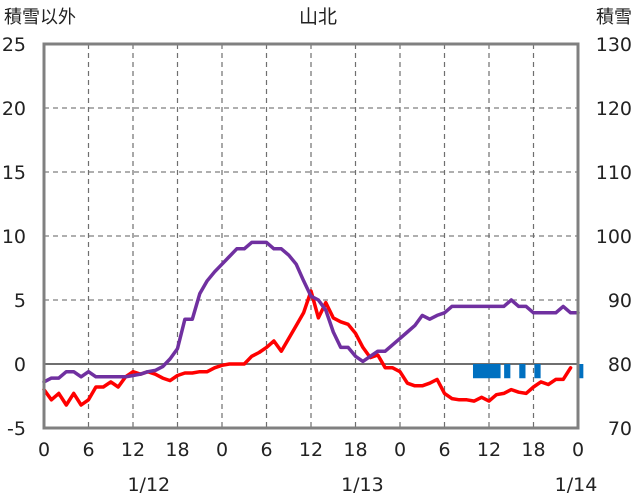  Describe the element at coordinates (614, 45) in the screenshot. I see `right-tick-label: 130` at that location.